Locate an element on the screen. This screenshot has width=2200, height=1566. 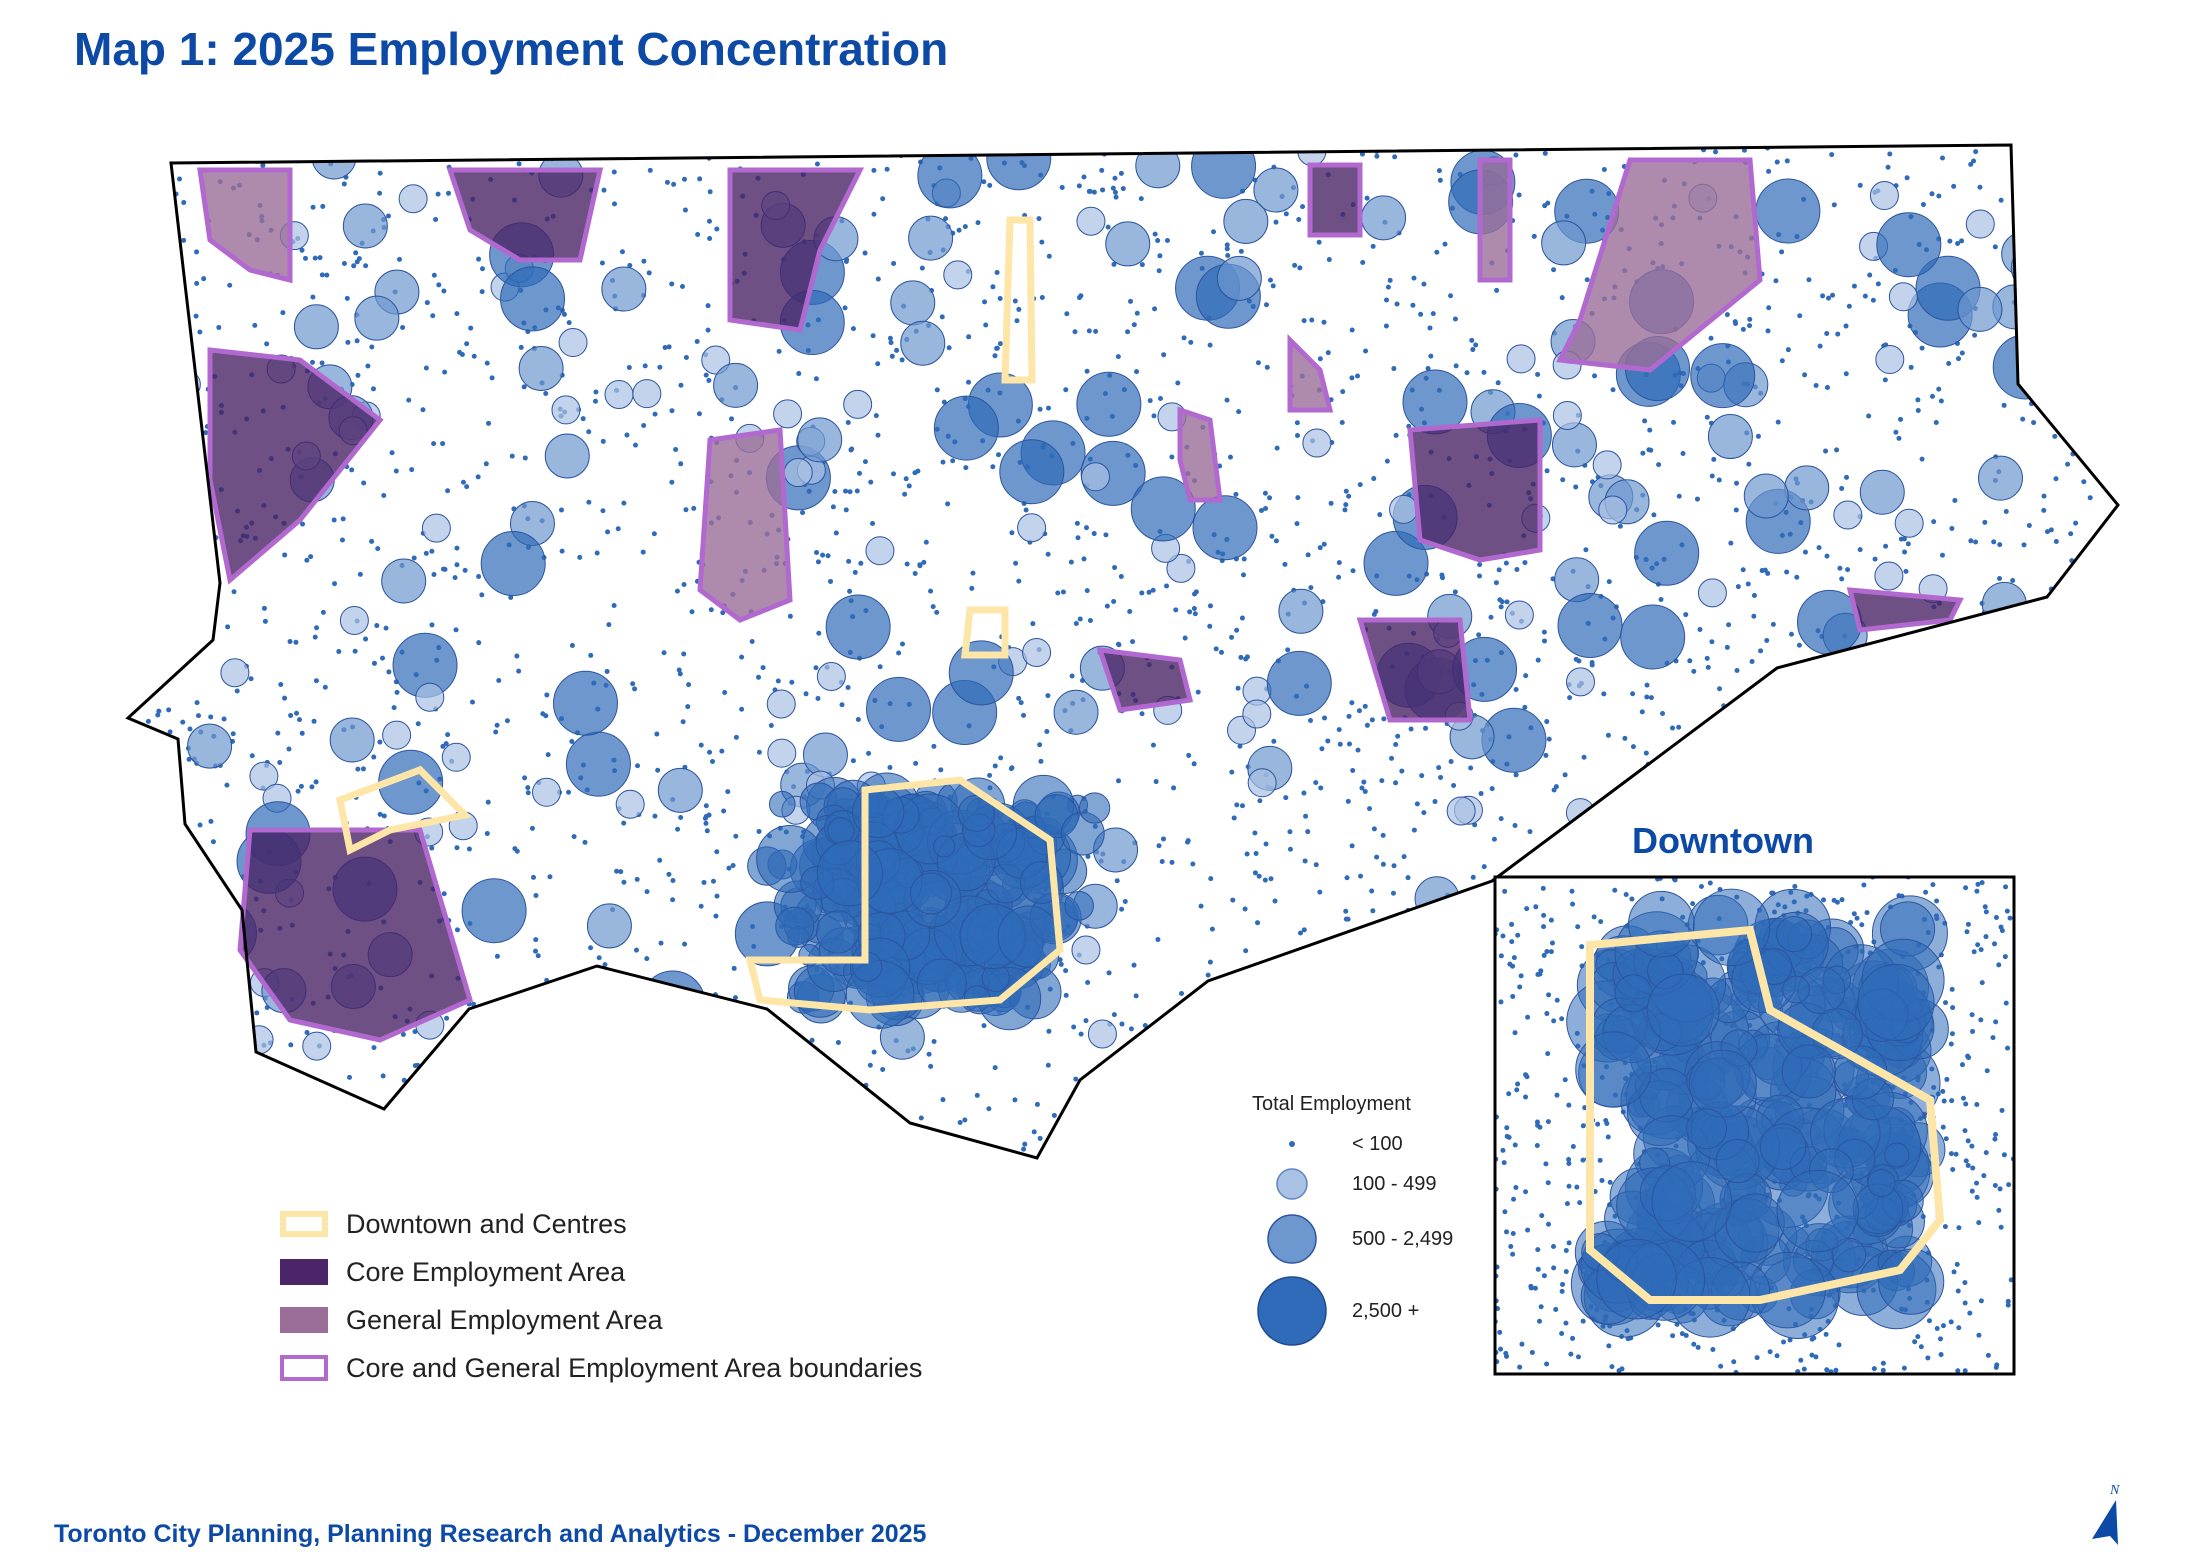
legend-label: Downtown and Centres is located at coordinates (486, 1223).